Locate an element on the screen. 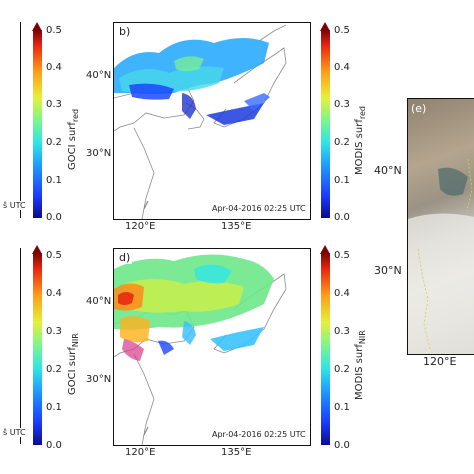 The height and width of the screenshot is (474, 474). panel-d-lon-135: 135°E is located at coordinates (236, 452).